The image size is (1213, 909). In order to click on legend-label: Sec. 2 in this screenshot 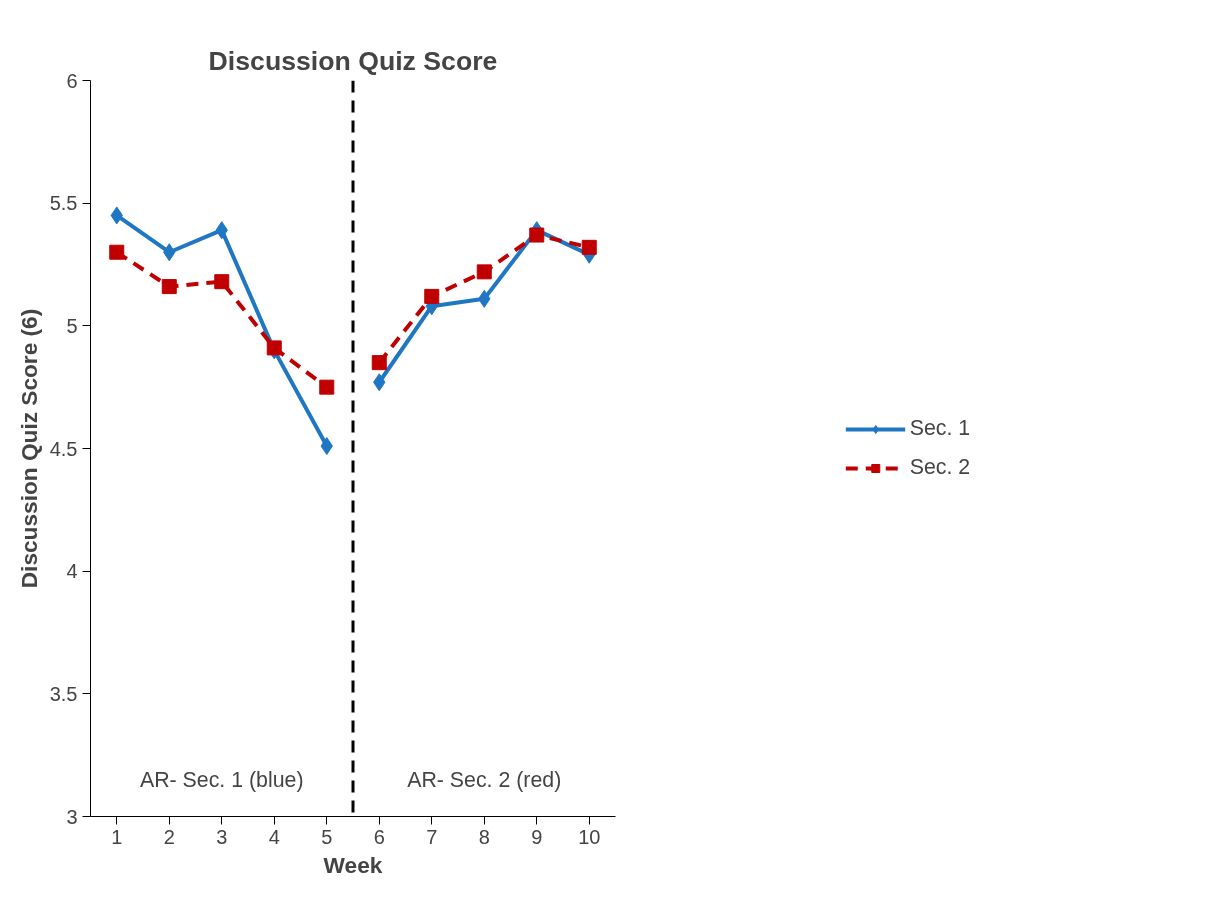, I will do `click(940, 467)`.